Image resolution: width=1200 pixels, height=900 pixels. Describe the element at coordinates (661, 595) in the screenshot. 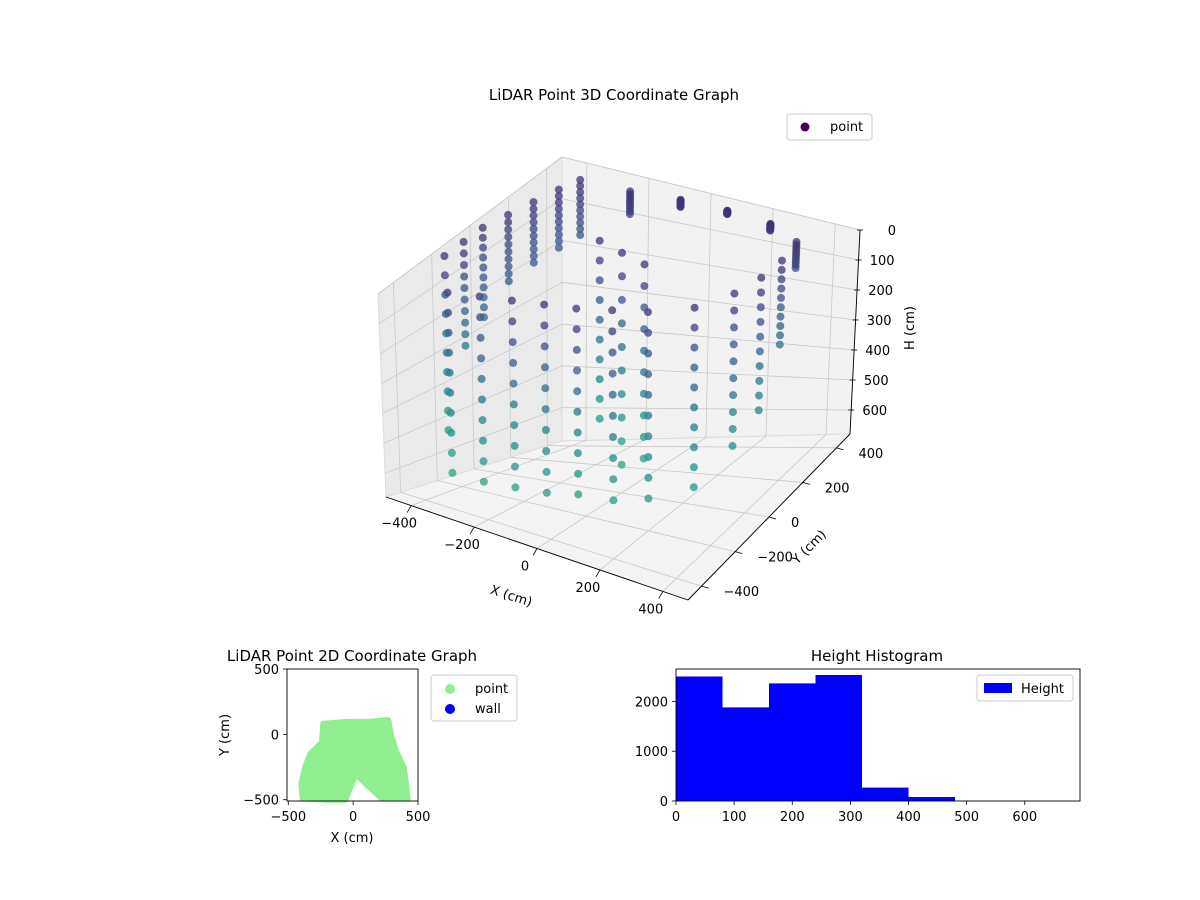

I see `x-tick` at that location.